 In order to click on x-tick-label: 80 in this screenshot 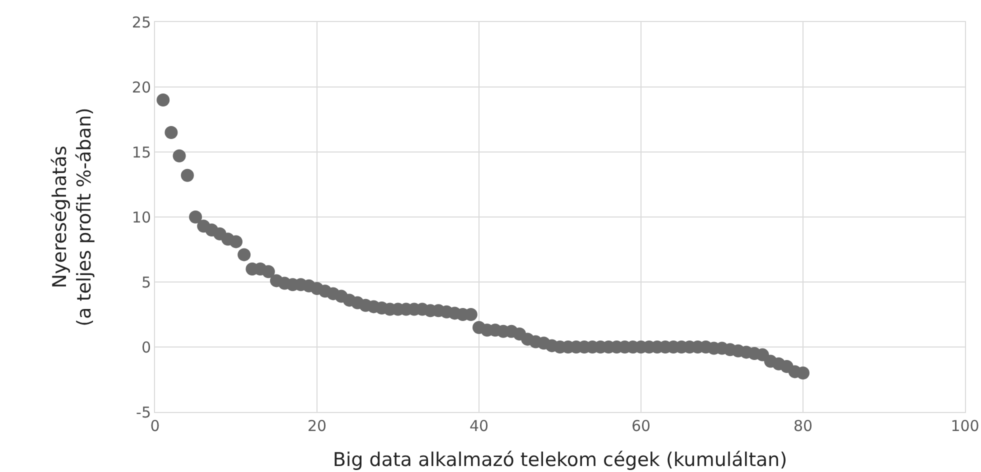, I will do `click(803, 426)`.